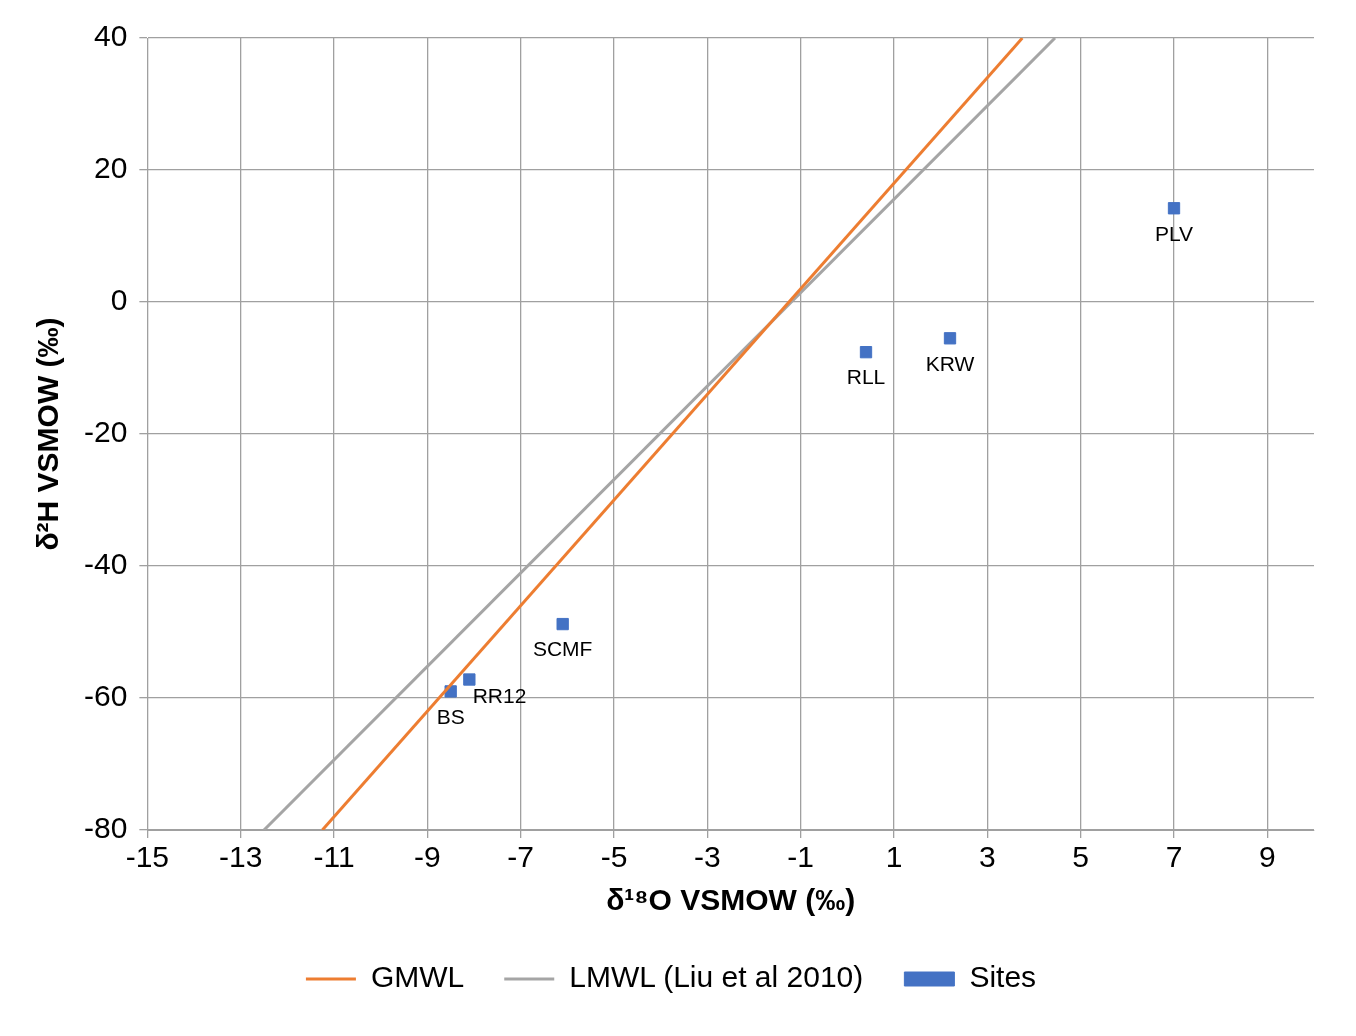 The image size is (1356, 1036). I want to click on y-tick-label: -60, so click(106, 696).